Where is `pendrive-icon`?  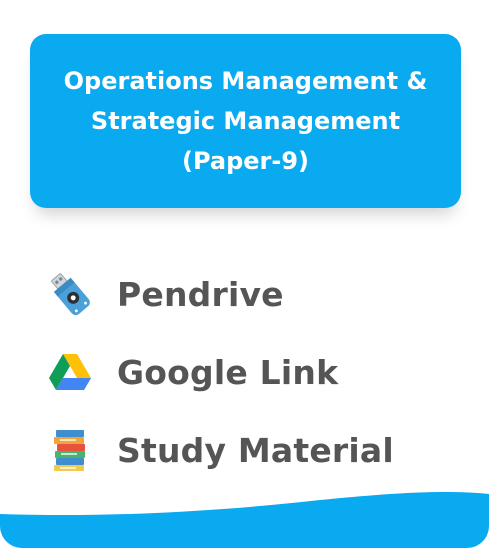
pendrive-icon is located at coordinates (70, 294).